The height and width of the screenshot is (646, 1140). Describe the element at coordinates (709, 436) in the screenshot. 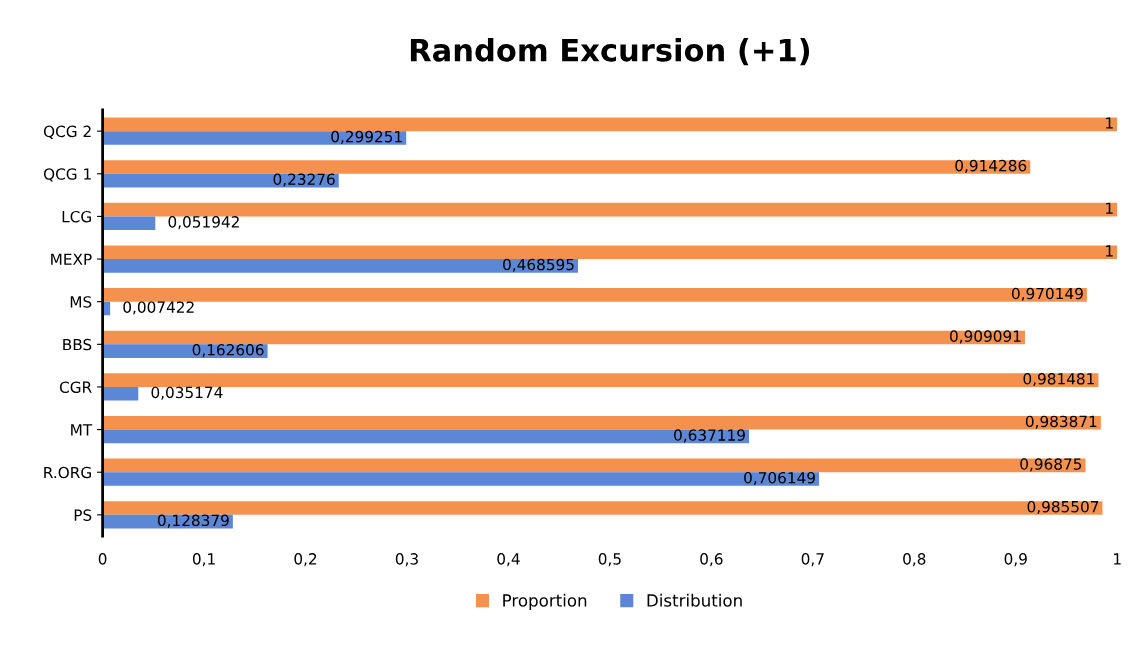

I see `data-label: 0,637119` at that location.